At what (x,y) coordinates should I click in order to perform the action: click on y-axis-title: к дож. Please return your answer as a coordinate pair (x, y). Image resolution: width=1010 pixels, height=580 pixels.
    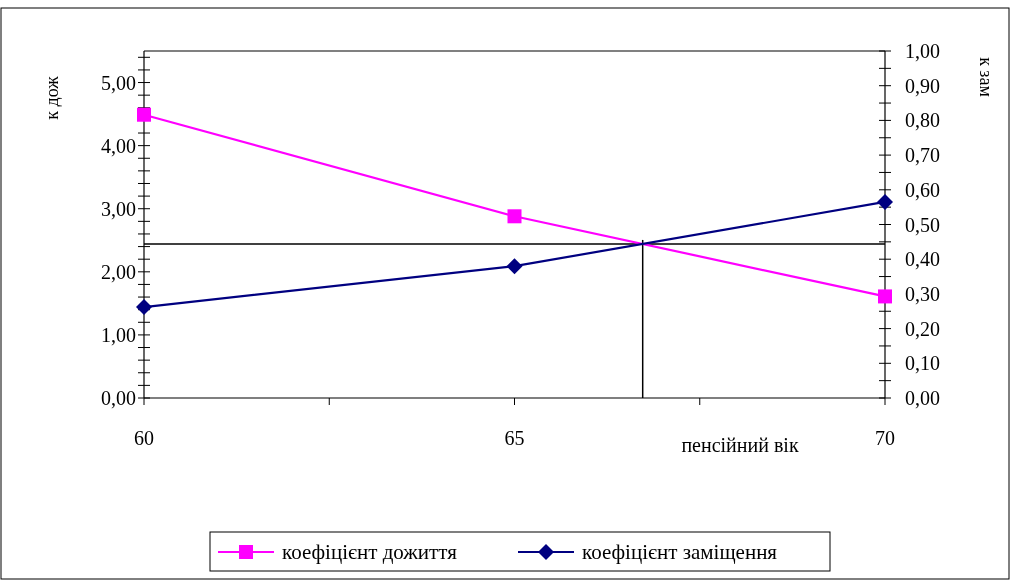
    Looking at the image, I should click on (52, 97).